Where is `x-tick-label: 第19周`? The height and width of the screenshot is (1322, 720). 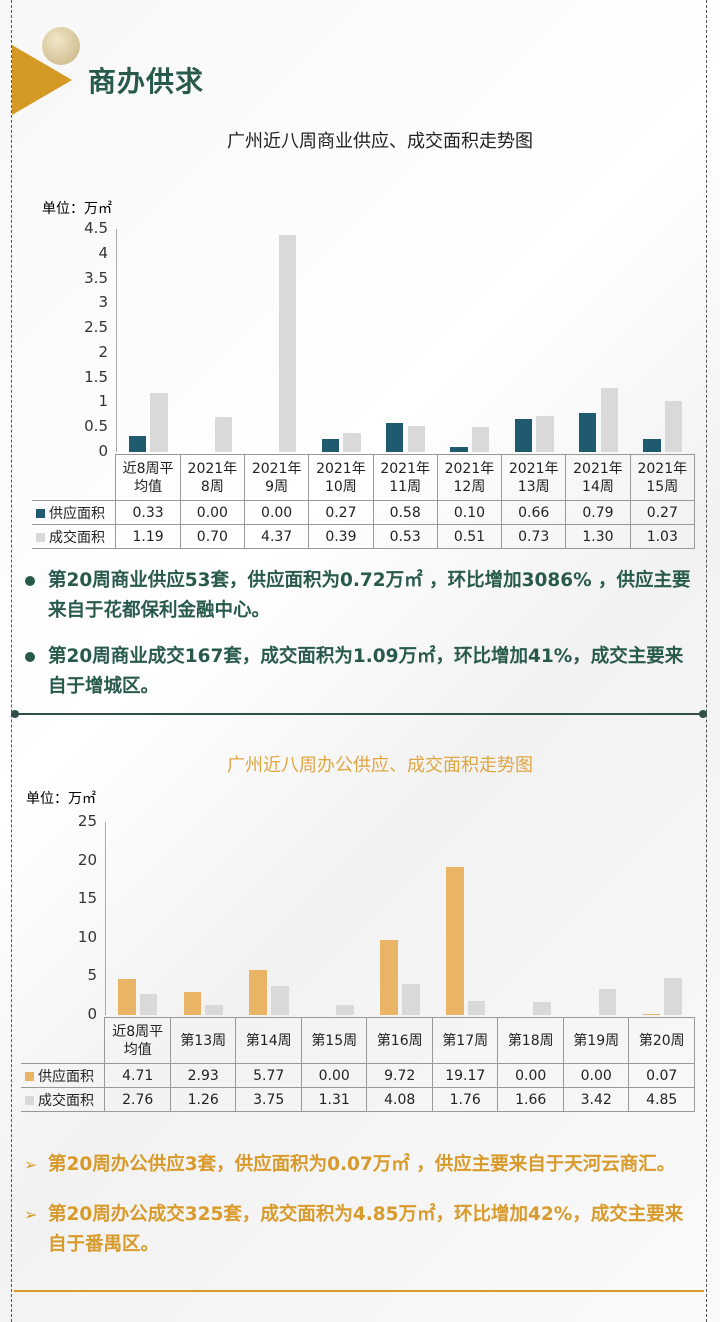 x-tick-label: 第19周 is located at coordinates (596, 1040).